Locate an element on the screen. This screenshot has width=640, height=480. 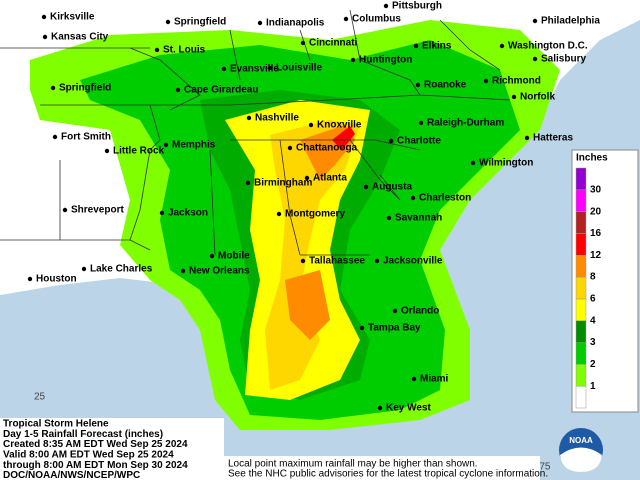
city-label: St. Louis is located at coordinates (184, 50).